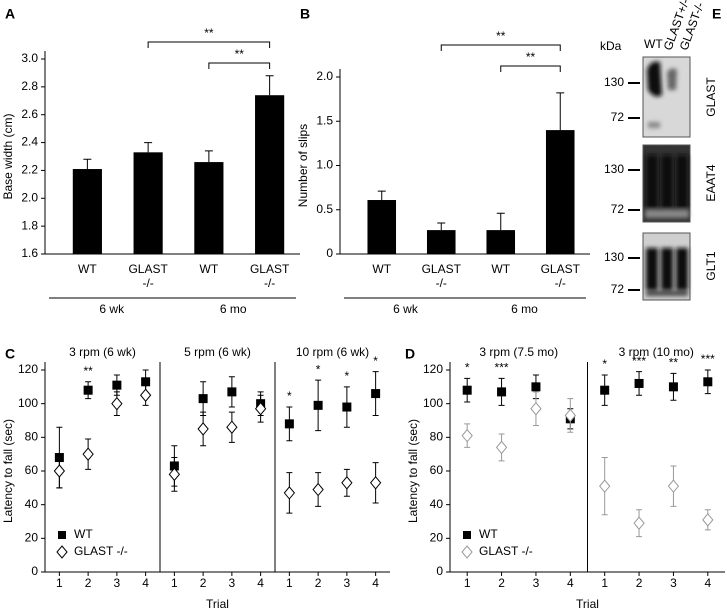 This screenshot has width=727, height=614. What do you see at coordinates (102, 352) in the screenshot?
I see `facet-title: 3 rpm (6 wk)` at bounding box center [102, 352].